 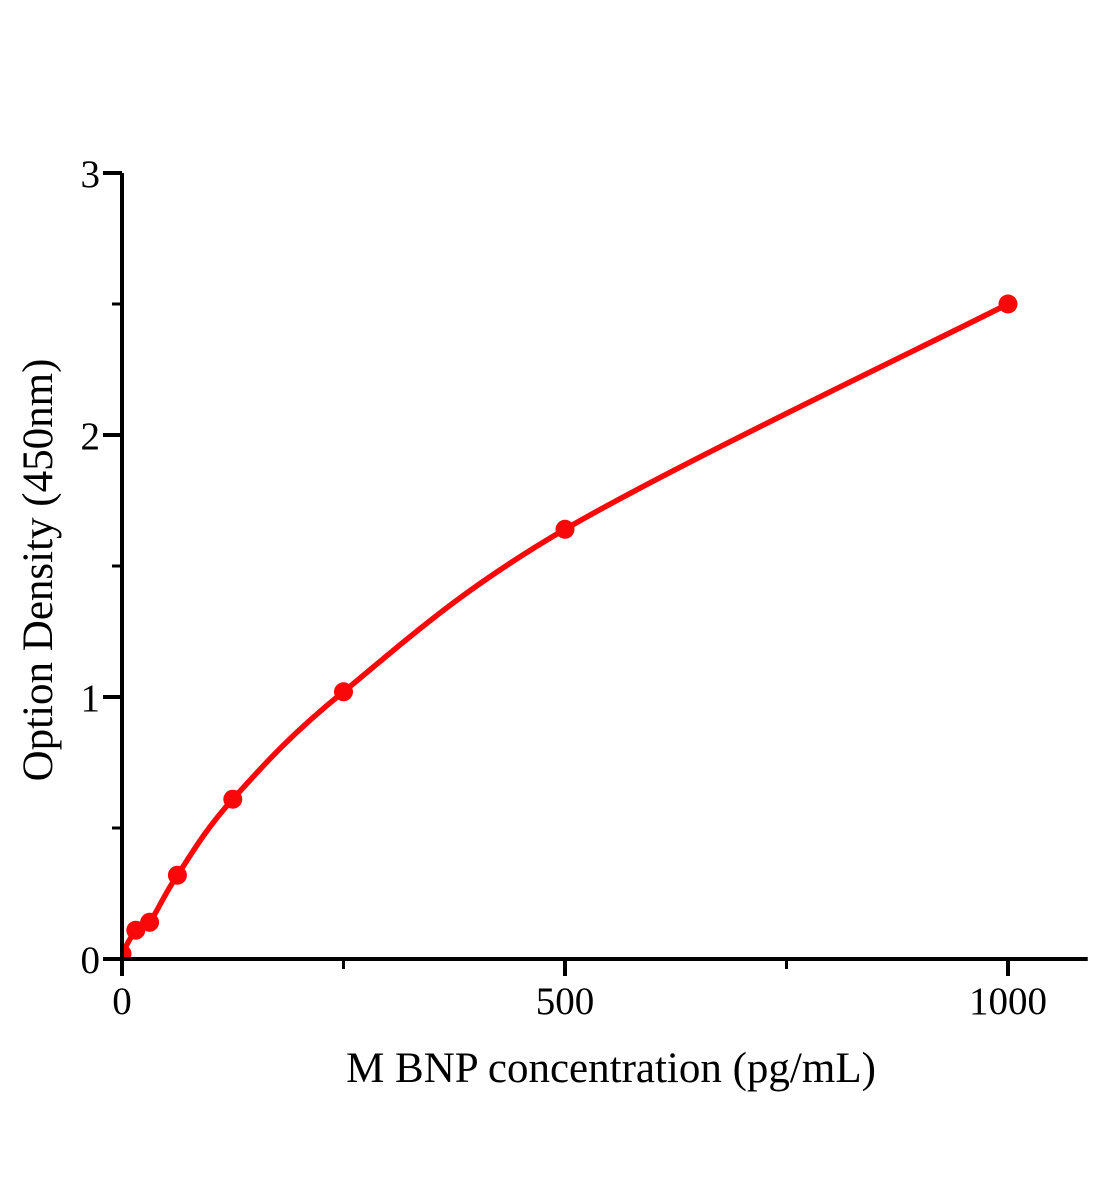 I want to click on y-tick-label: 2, so click(x=91, y=436).